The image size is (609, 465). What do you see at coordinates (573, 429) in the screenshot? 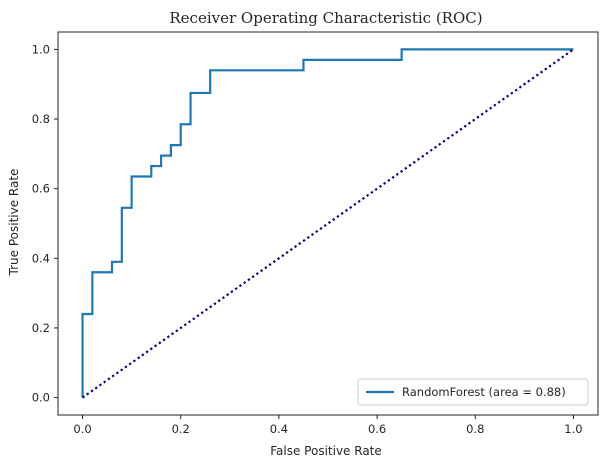
I see `x-tick-label: 1.0` at bounding box center [573, 429].